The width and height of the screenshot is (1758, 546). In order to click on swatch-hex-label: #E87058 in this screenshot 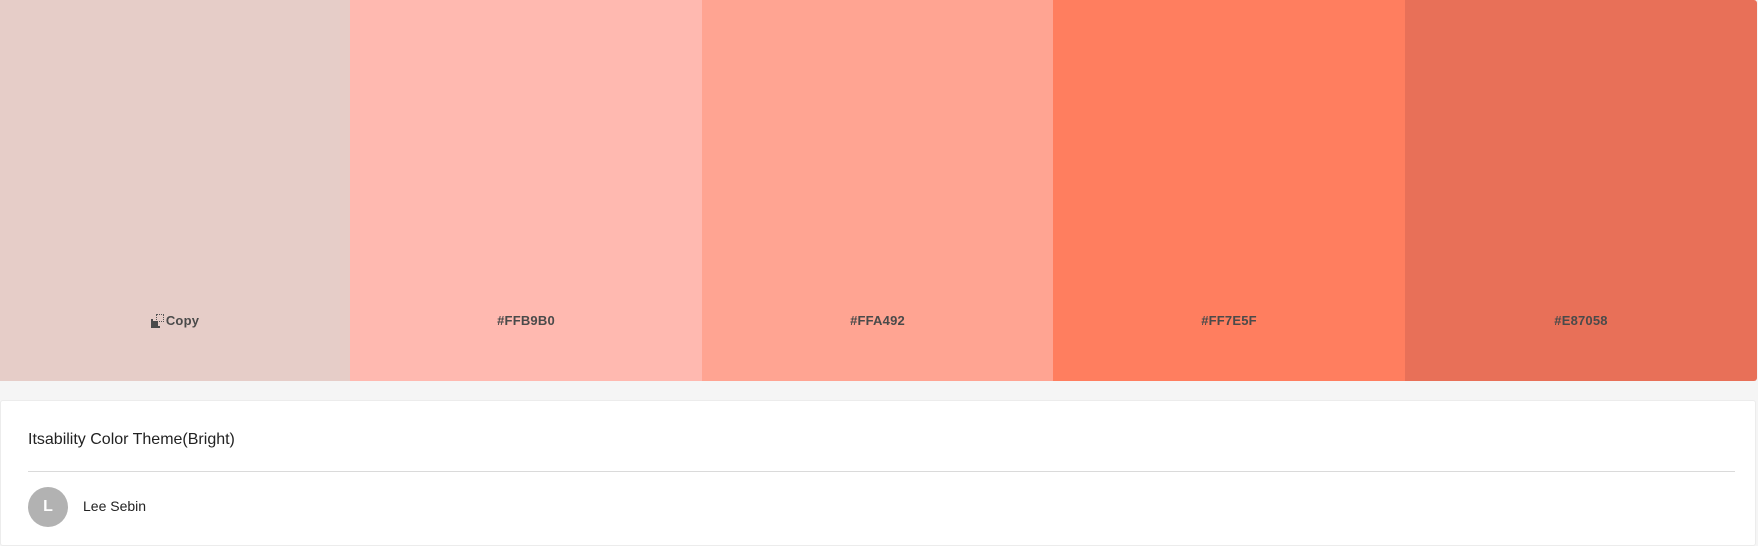, I will do `click(1581, 320)`.